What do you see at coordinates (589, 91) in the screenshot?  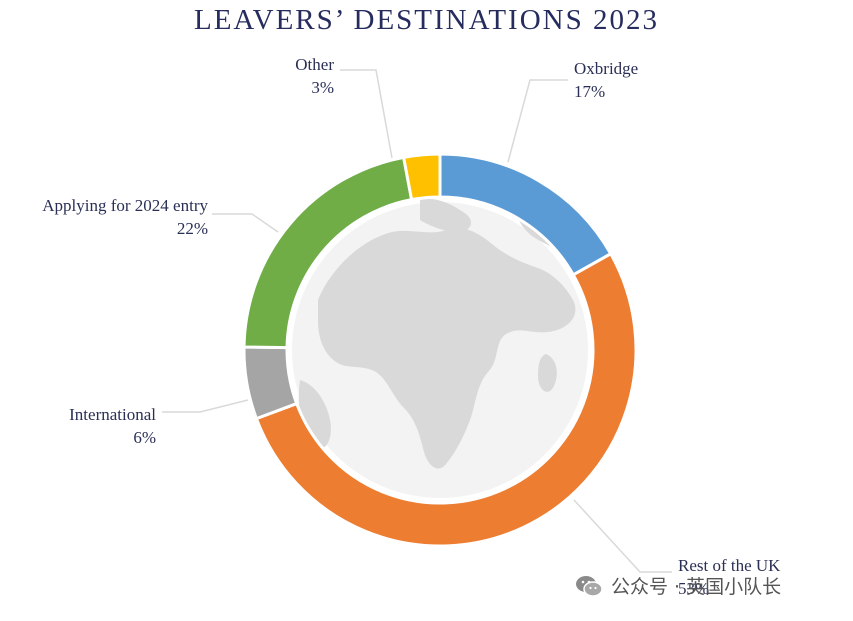 I see `slice-value-label: 17%` at bounding box center [589, 91].